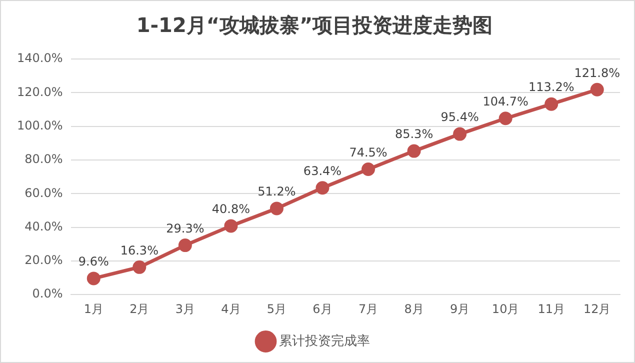 The image size is (635, 363). I want to click on y-tick-label: 0.0%, so click(47, 293).